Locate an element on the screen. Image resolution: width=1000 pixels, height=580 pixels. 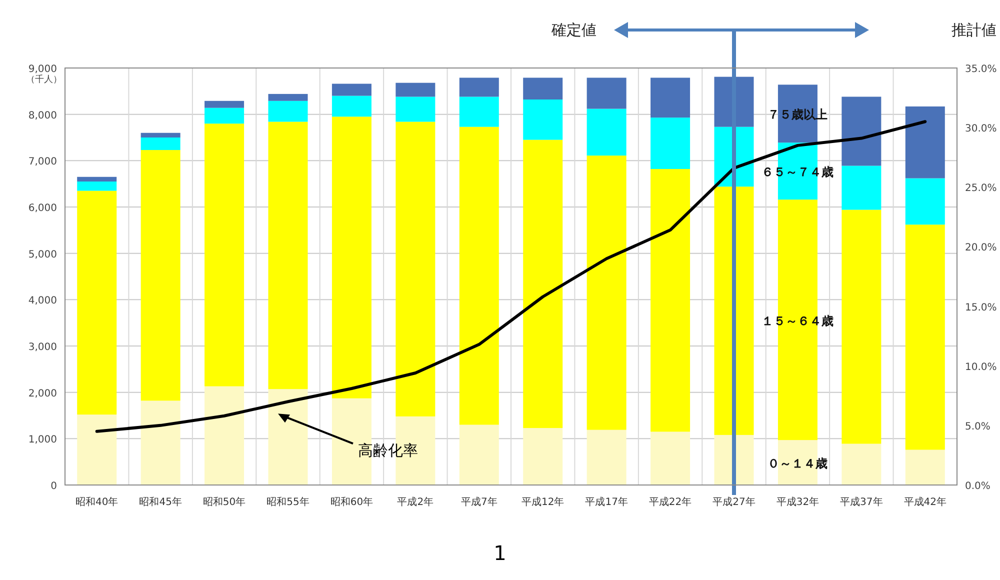
text: 確定値 is located at coordinates (573, 30).